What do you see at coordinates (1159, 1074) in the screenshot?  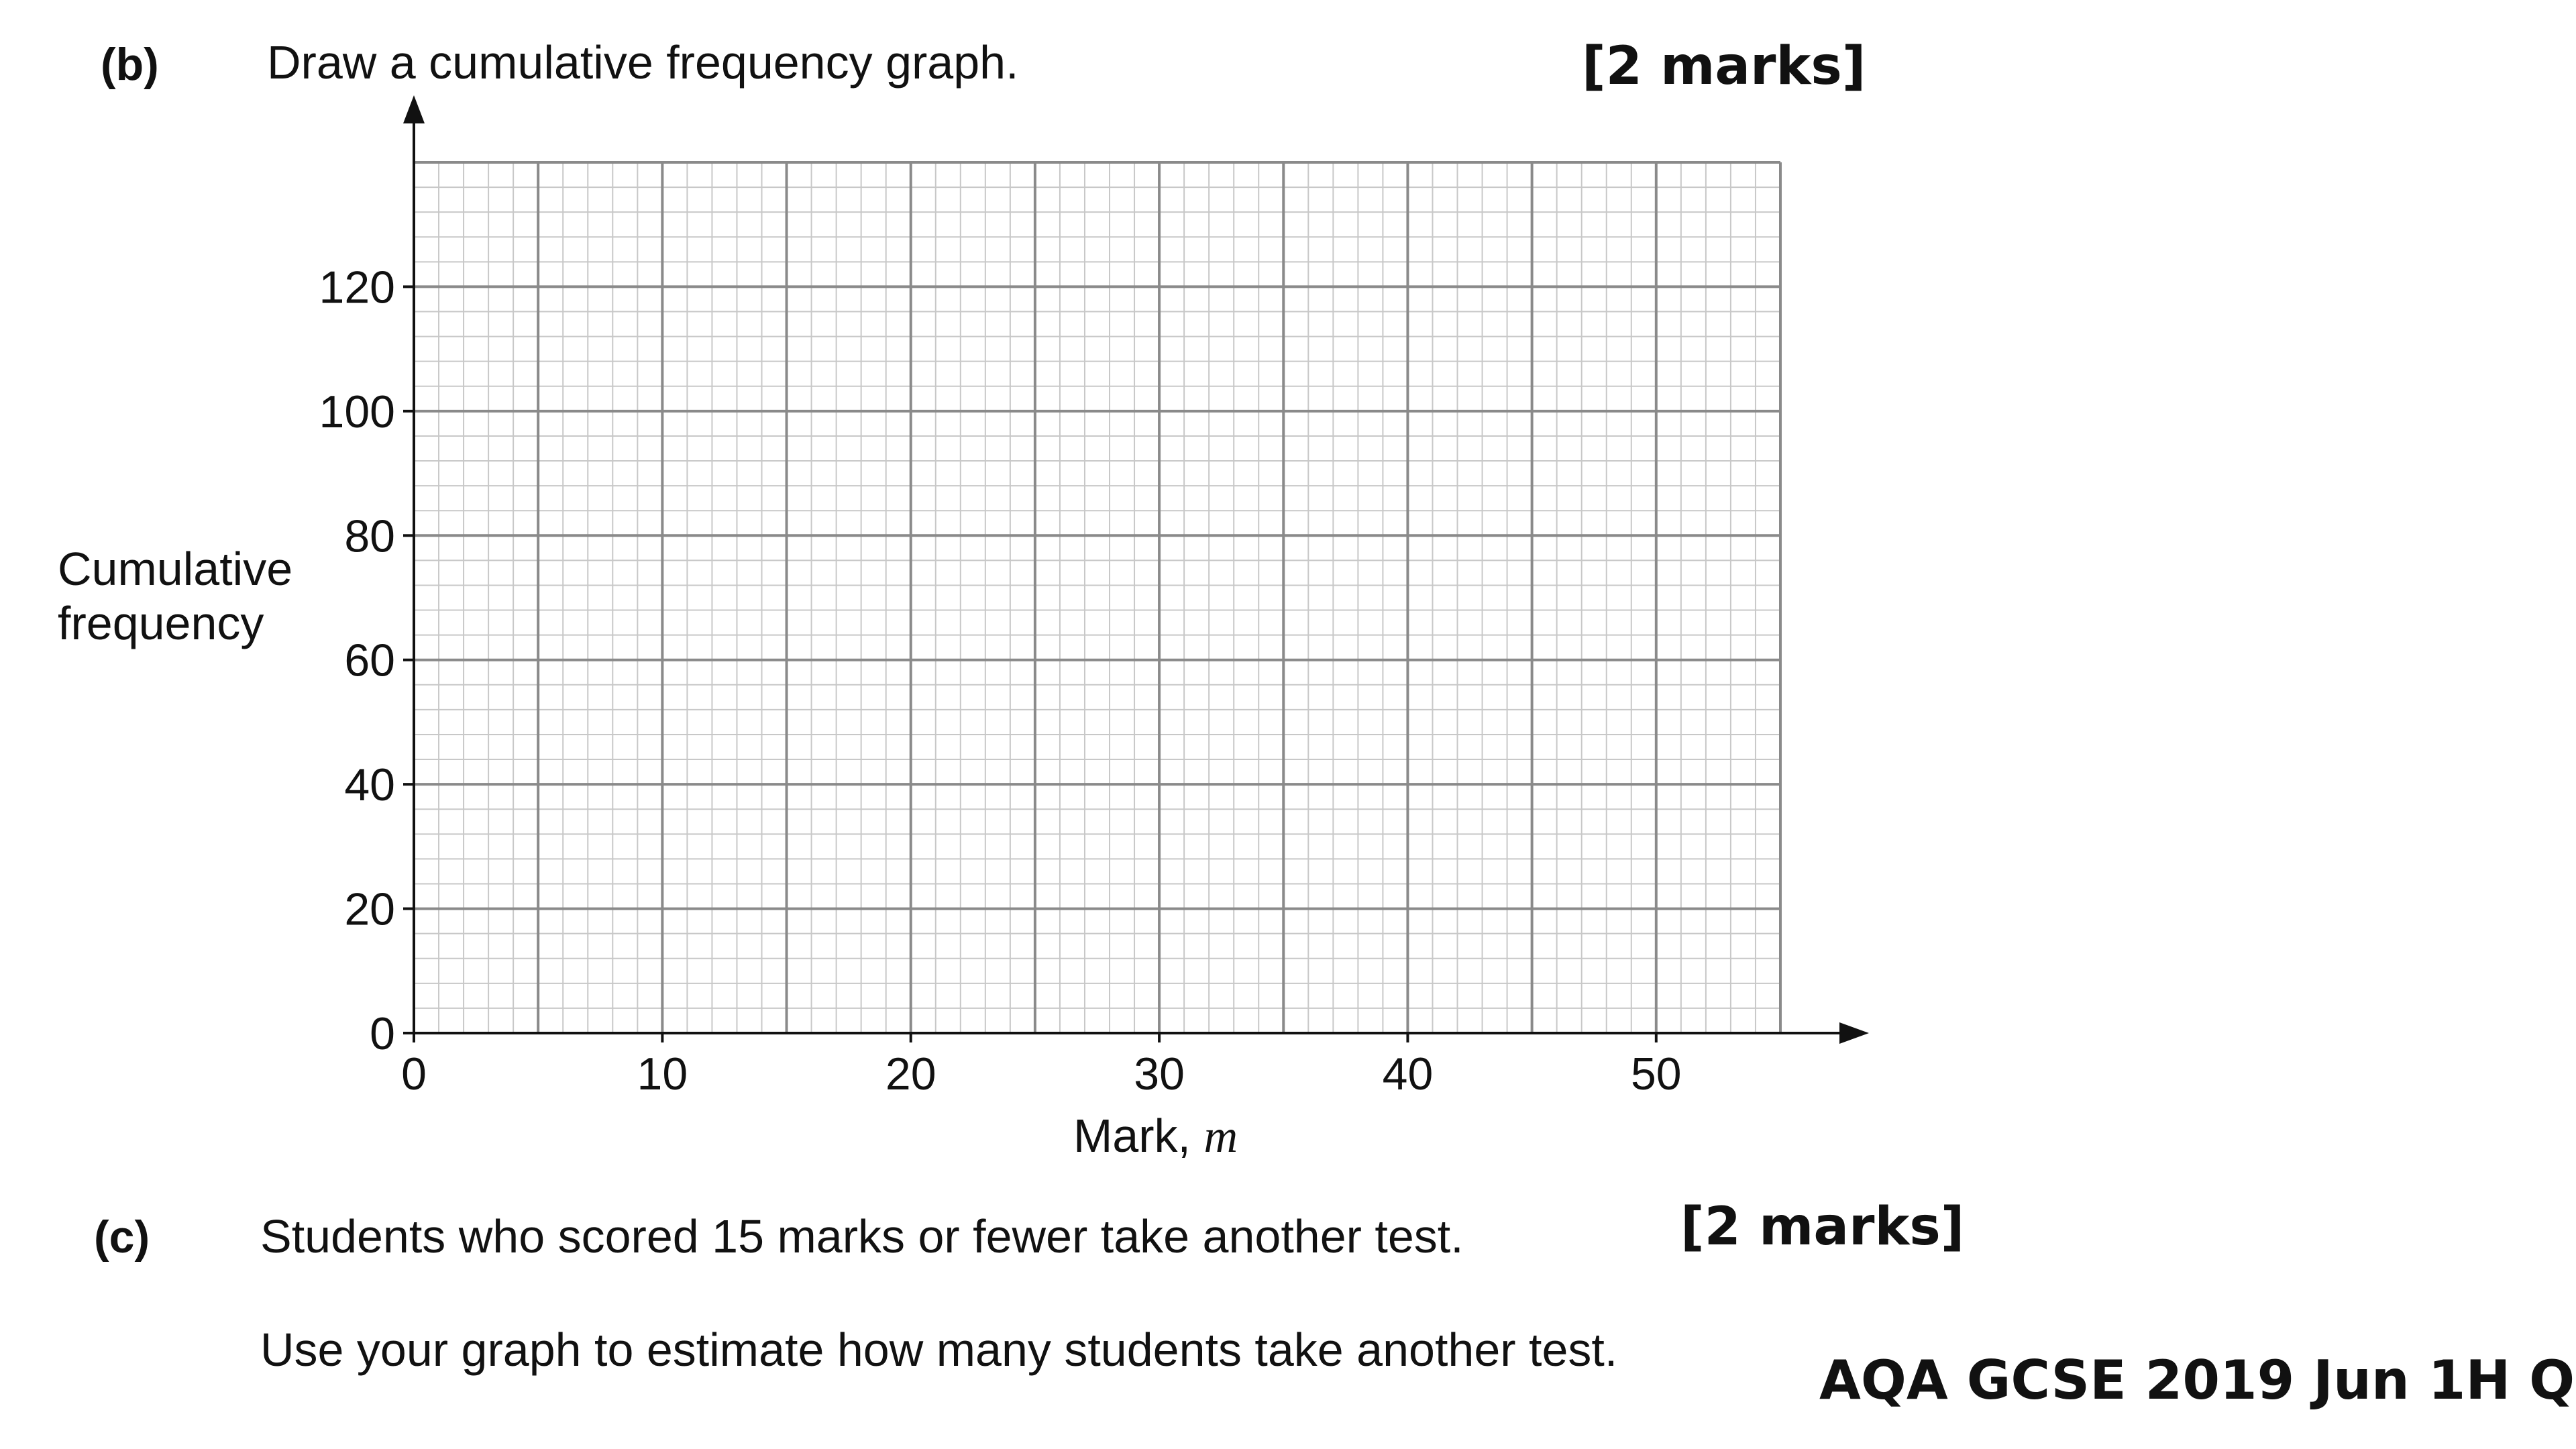 I see `x-tick-label: 30` at bounding box center [1159, 1074].